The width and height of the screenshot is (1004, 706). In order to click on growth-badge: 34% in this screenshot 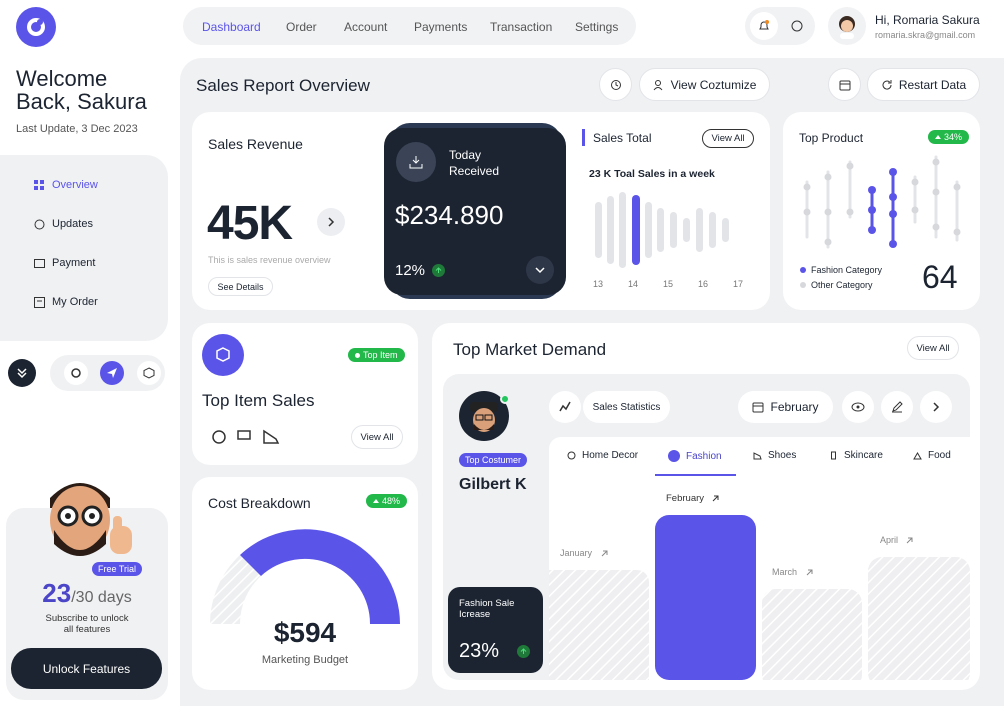, I will do `click(949, 137)`.